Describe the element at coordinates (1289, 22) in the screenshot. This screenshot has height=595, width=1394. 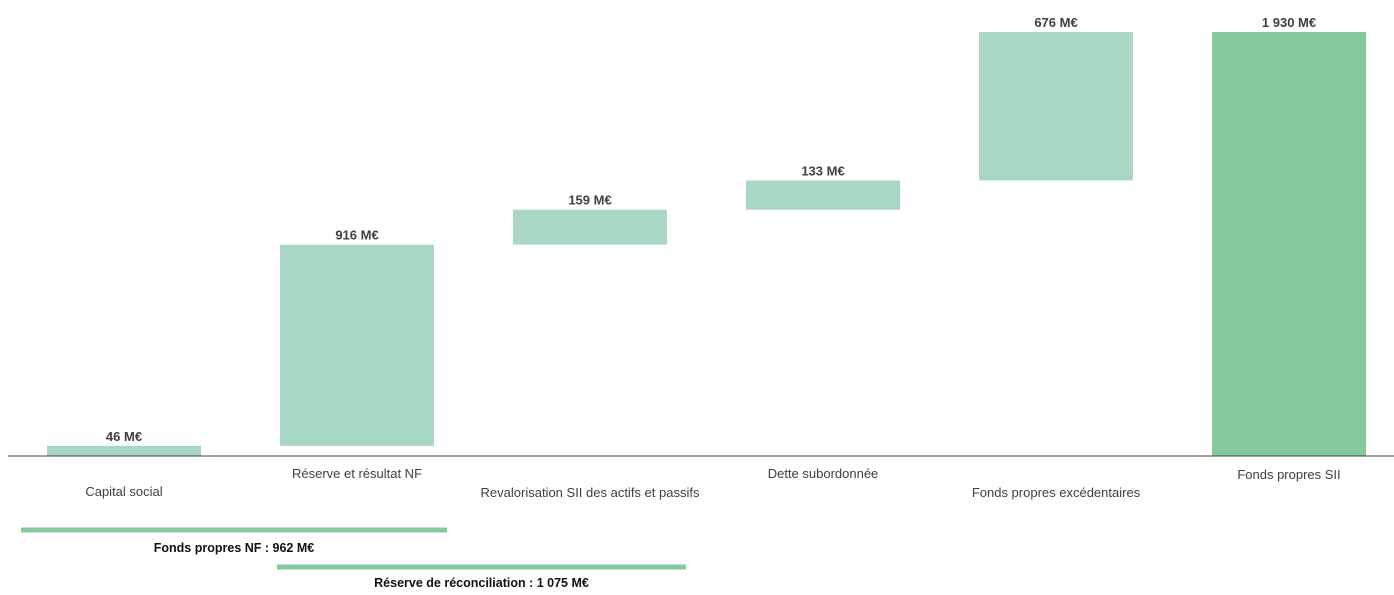
I see `bar-value-label: 1 930 M€` at that location.